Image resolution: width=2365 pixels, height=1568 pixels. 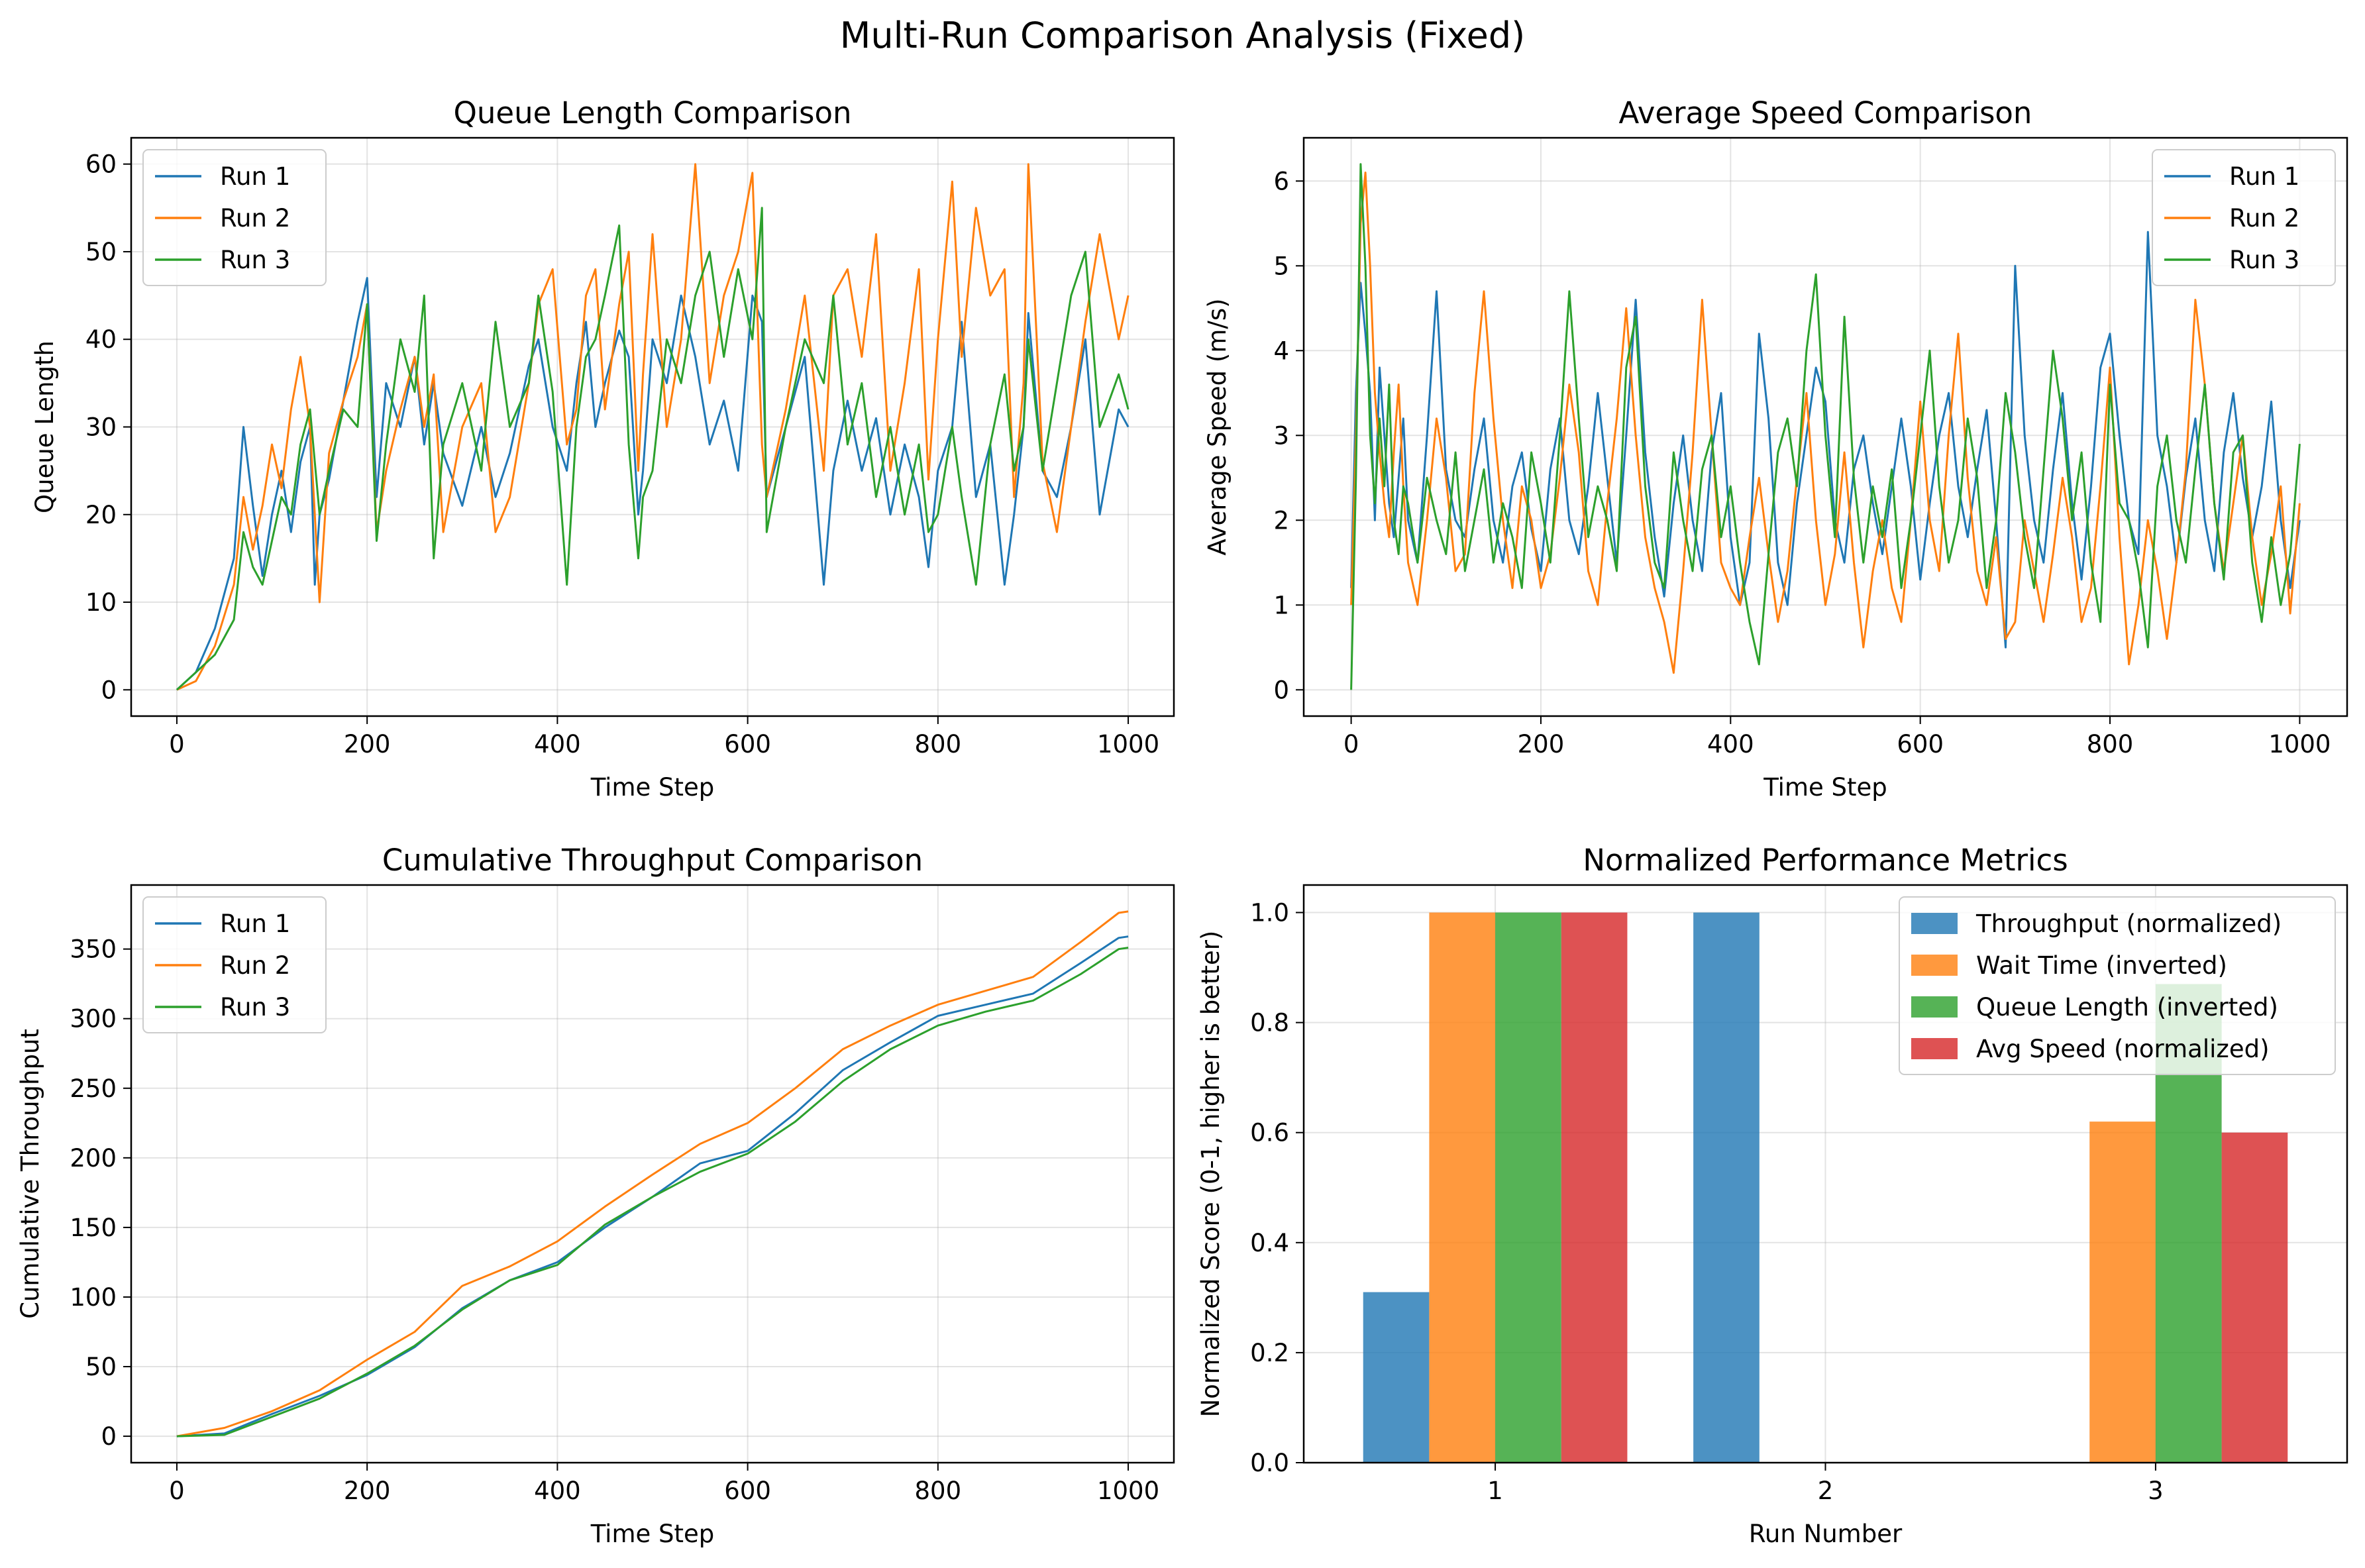 What do you see at coordinates (1825, 113) in the screenshot?
I see `axes-title: Average Speed Comparison` at bounding box center [1825, 113].